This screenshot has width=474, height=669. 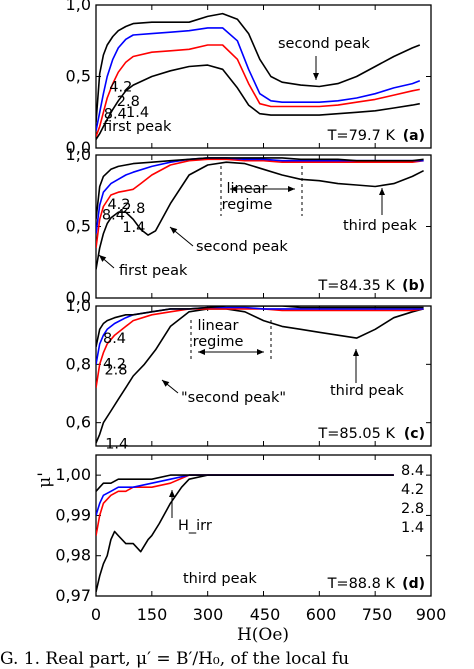 What do you see at coordinates (233, 398) in the screenshot?
I see `annotation-text: "second peak"` at bounding box center [233, 398].